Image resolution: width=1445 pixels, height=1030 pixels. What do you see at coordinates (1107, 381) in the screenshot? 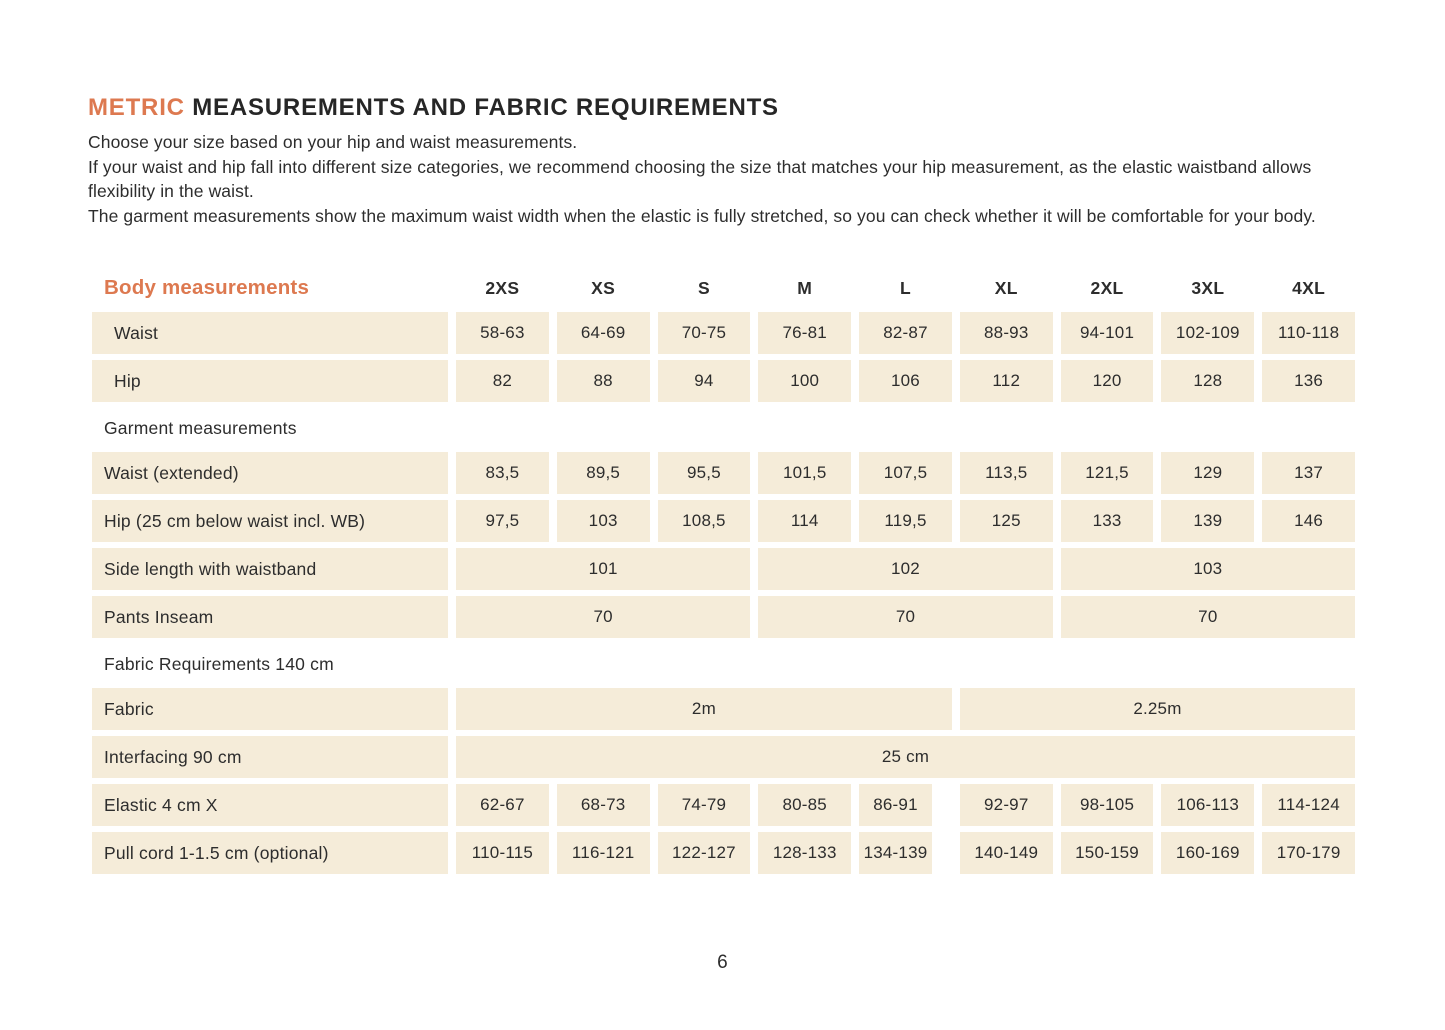
I see `table-cell: 120` at bounding box center [1107, 381].